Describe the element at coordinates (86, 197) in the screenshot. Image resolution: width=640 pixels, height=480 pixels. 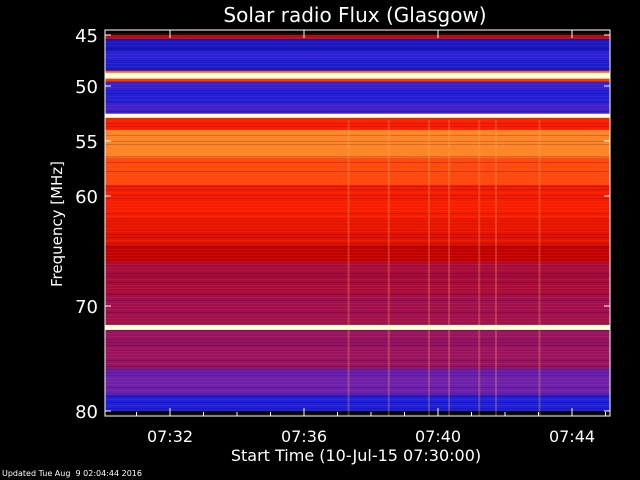
I see `y-tick-label-3: 60` at that location.